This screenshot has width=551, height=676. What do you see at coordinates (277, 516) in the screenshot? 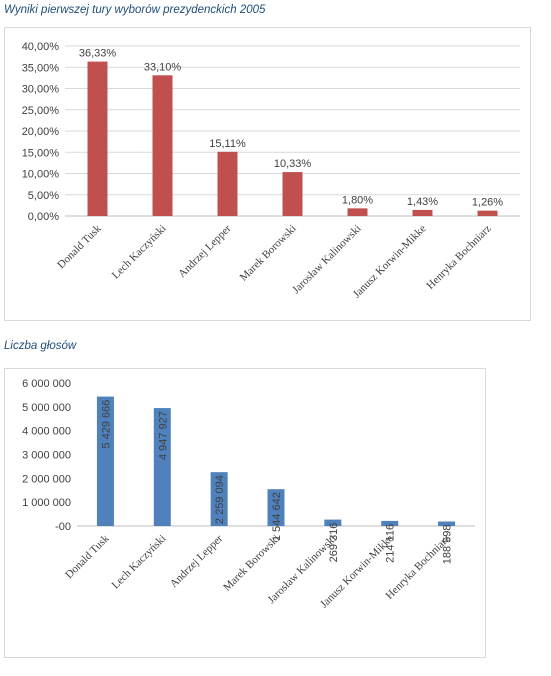
I see `votes-chart-data-label: 1 544 642` at bounding box center [277, 516].